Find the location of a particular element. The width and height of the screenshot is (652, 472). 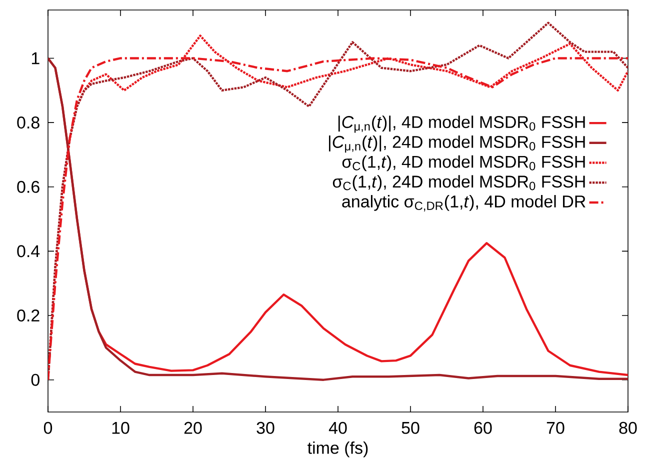

y-tick-label: 0.6 is located at coordinates (28, 186).